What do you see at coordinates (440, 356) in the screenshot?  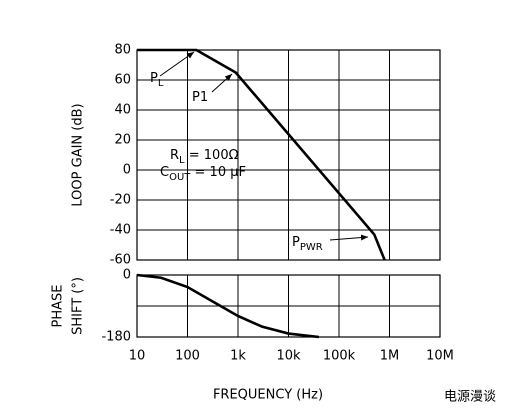 I see `x-tick-label: 10M` at bounding box center [440, 356].